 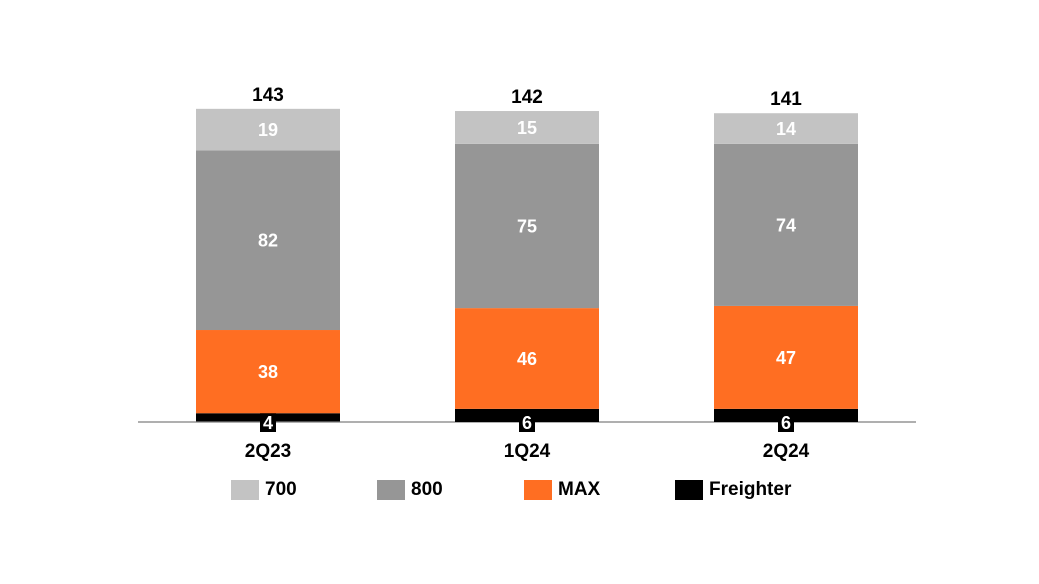 What do you see at coordinates (268, 95) in the screenshot?
I see `total-label-2q23: 143` at bounding box center [268, 95].